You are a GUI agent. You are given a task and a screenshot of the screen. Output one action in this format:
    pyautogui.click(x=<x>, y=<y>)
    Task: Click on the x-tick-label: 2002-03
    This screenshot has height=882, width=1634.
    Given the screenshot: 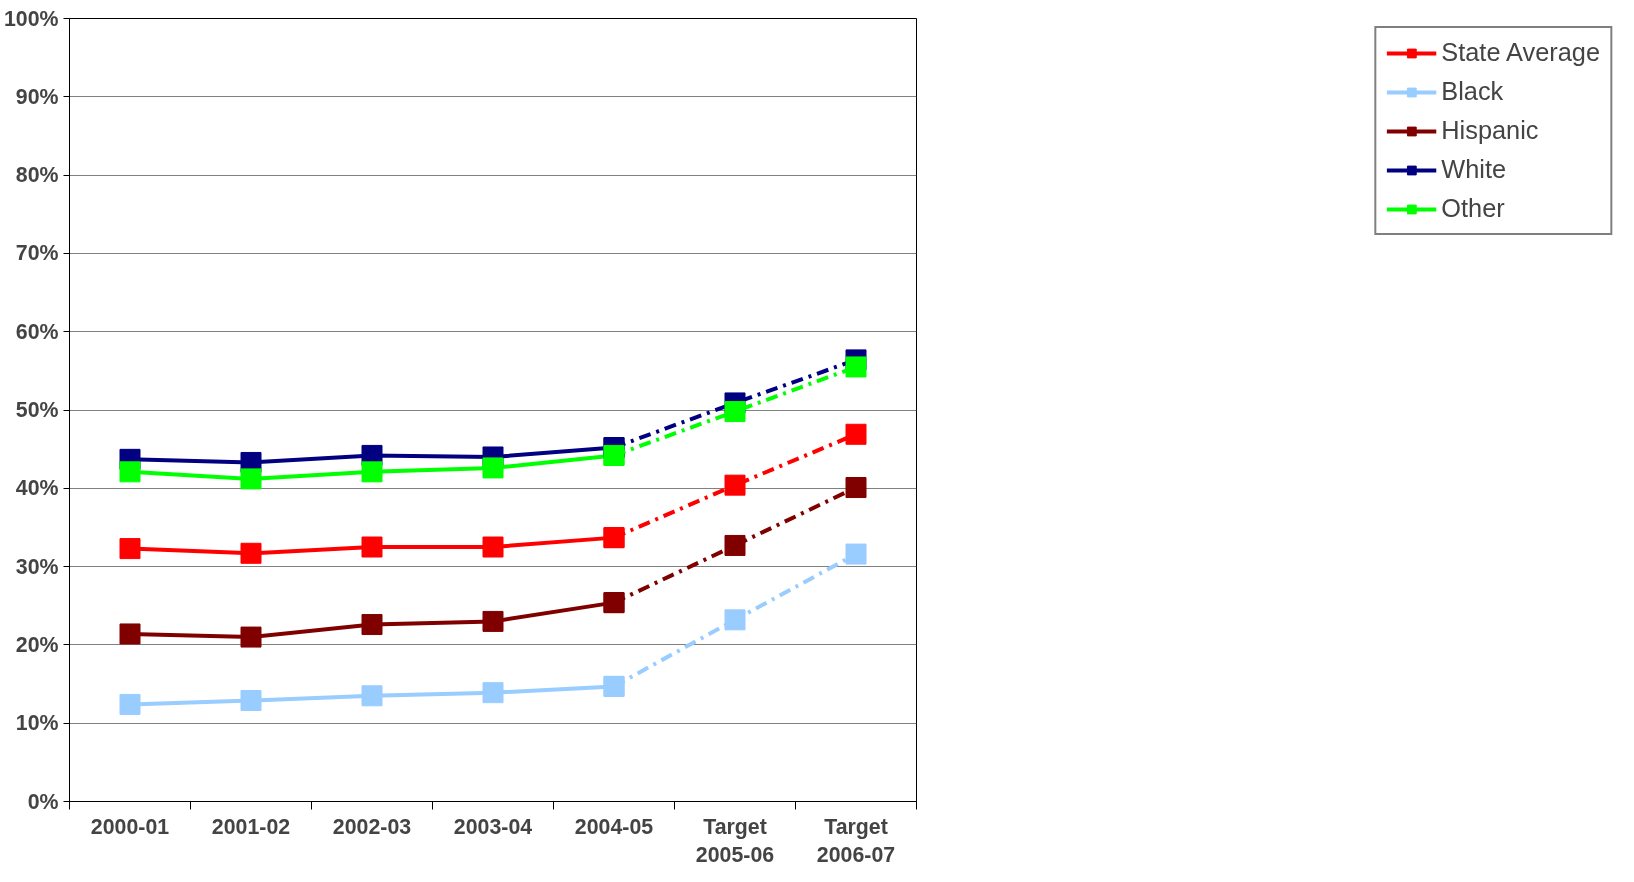 What is the action you would take?
    pyautogui.click(x=372, y=826)
    